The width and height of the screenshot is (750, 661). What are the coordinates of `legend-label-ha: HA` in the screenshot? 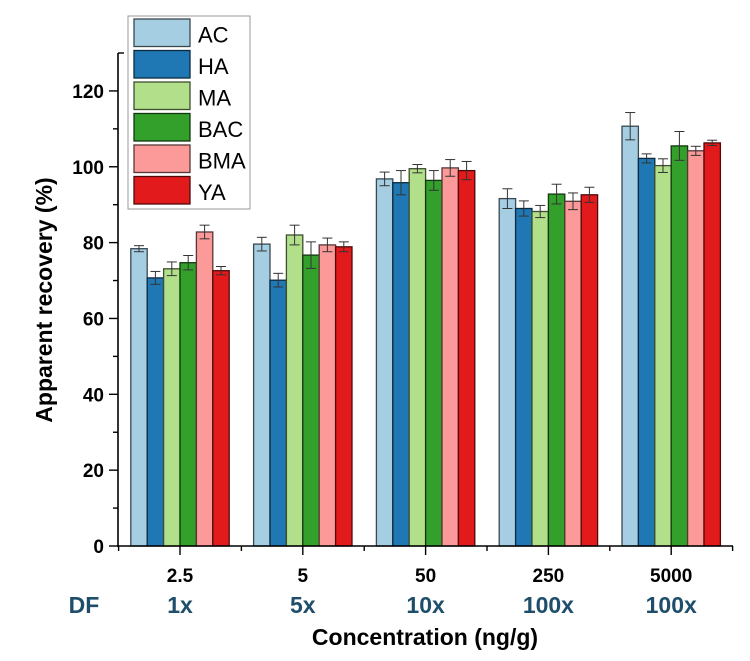 It's located at (213, 66).